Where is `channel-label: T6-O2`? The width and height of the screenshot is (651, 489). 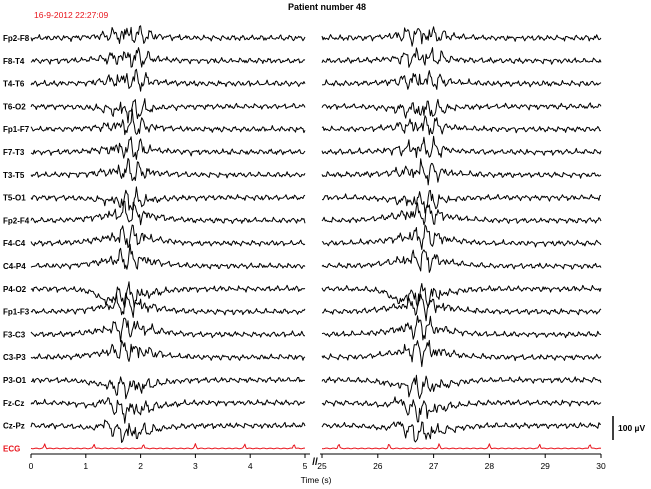
channel-label: T6-O2 is located at coordinates (14, 106).